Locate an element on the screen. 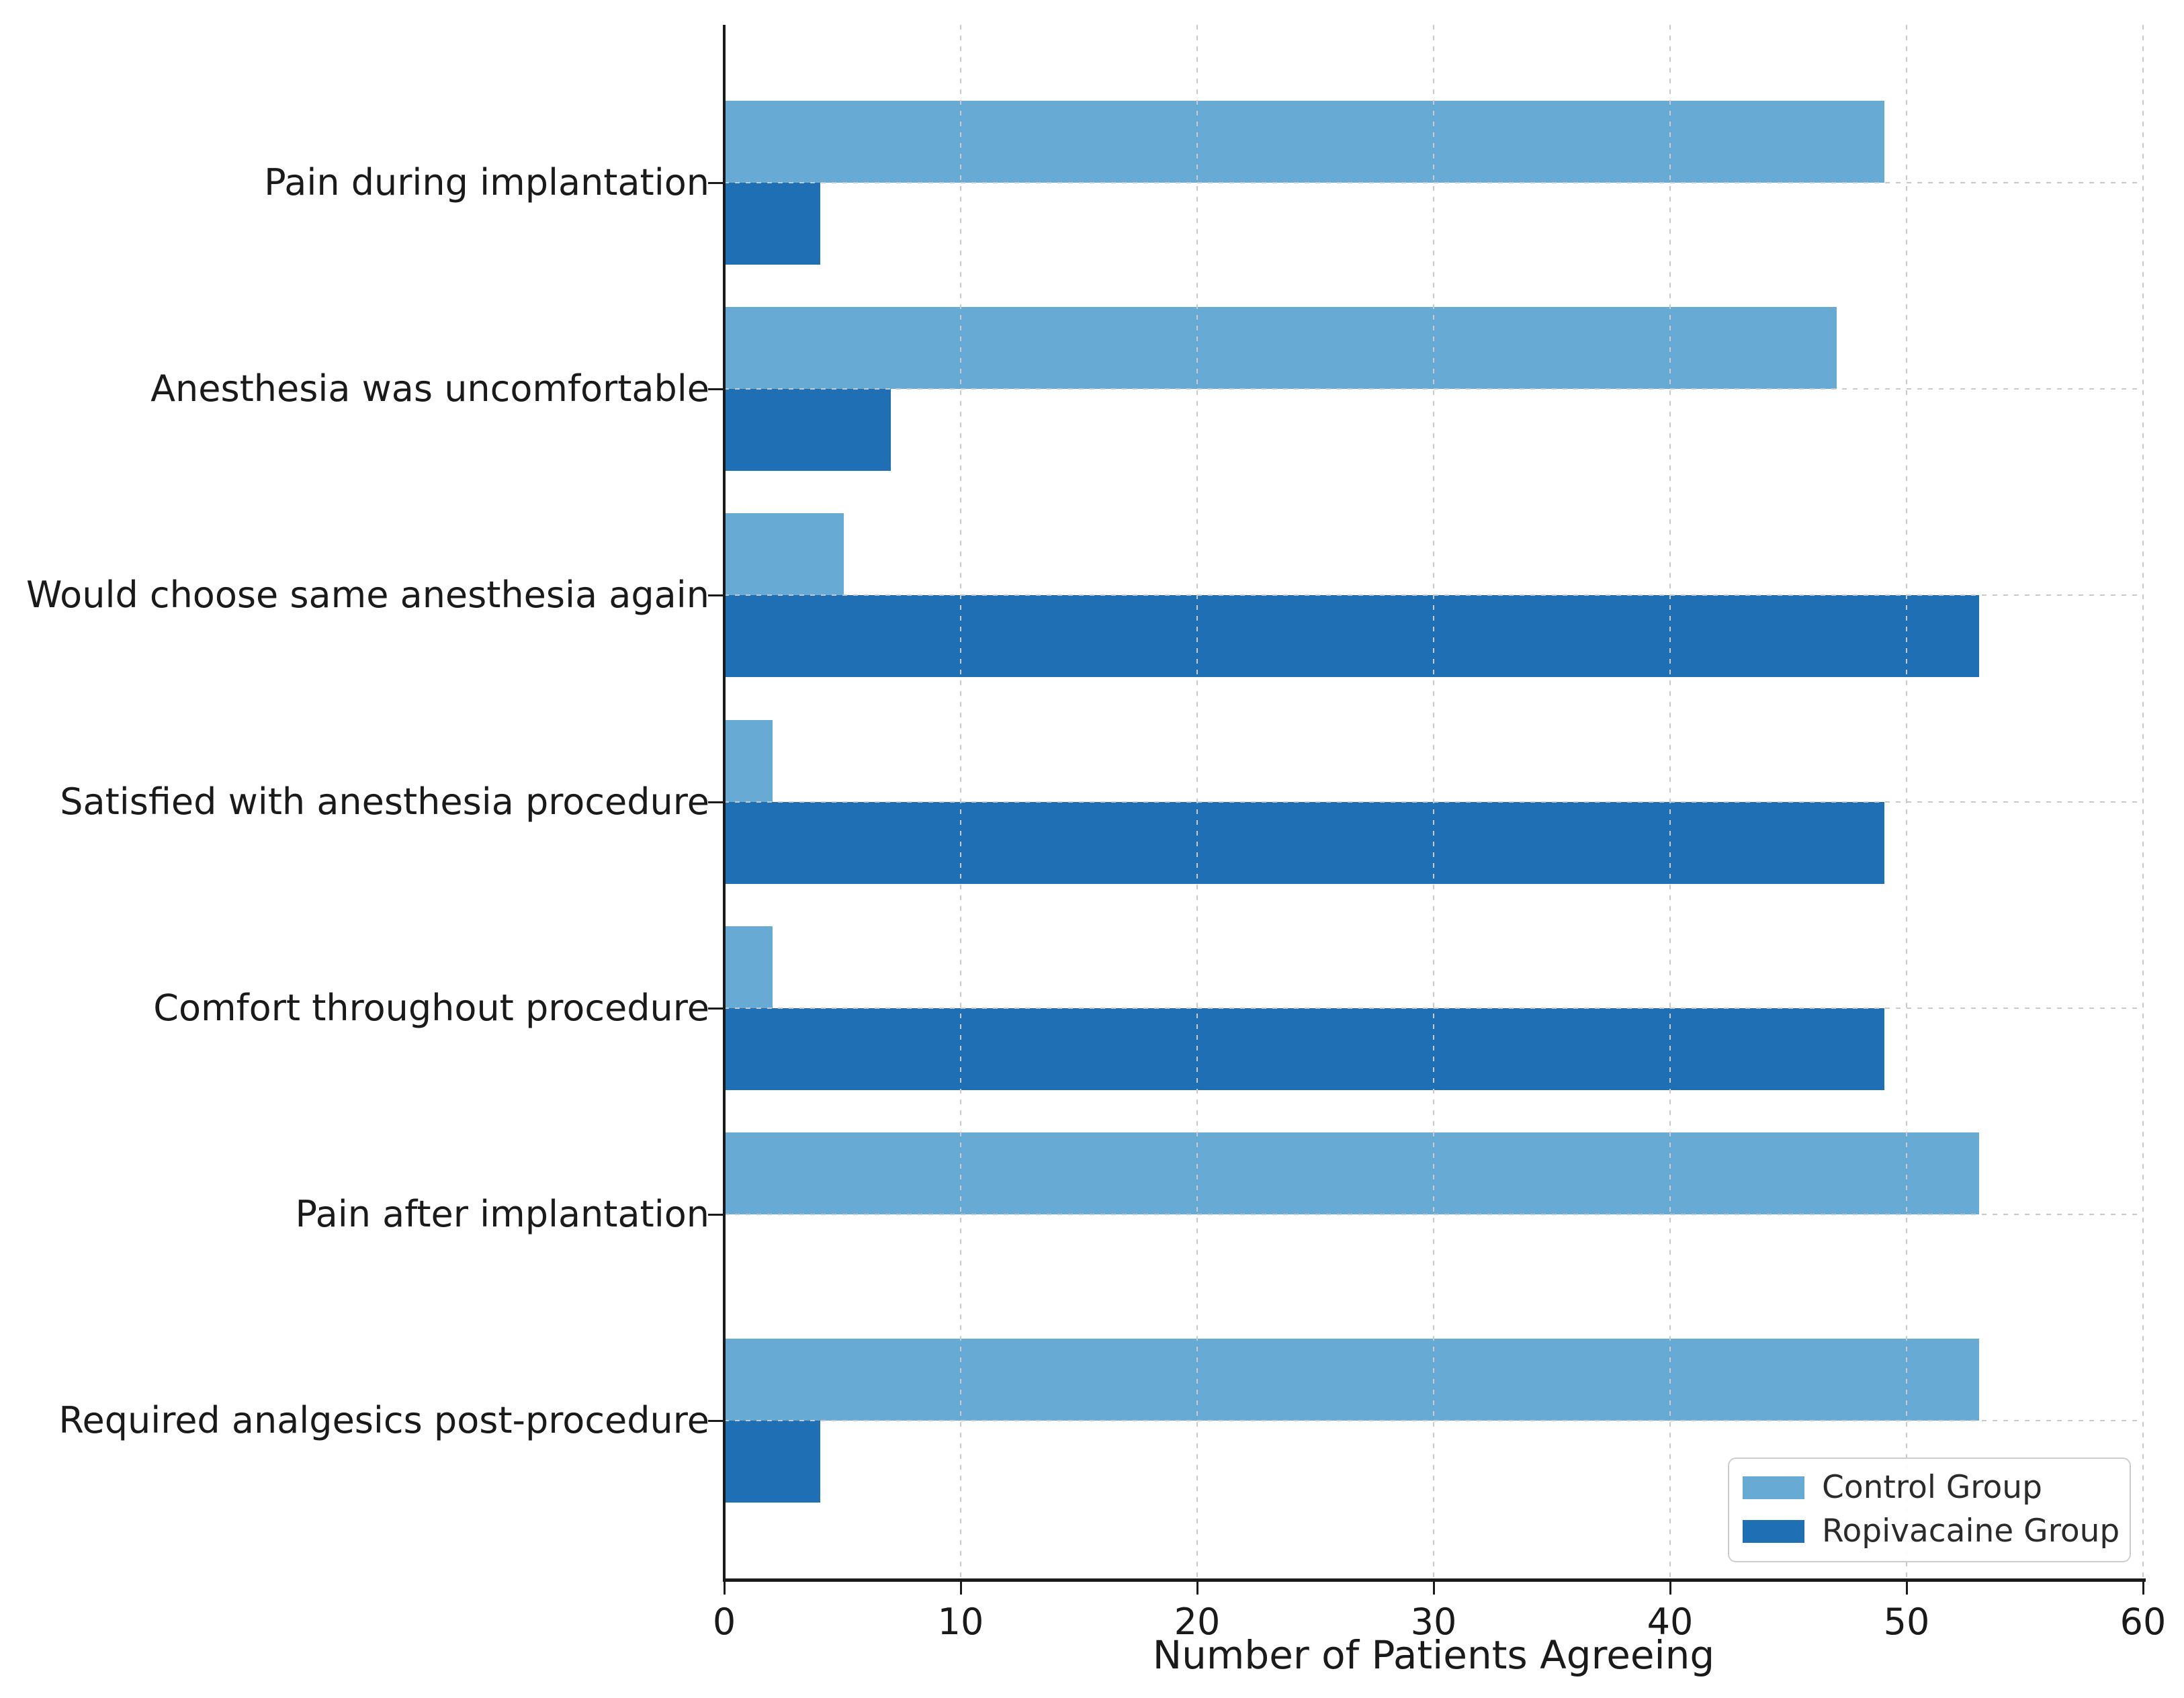 The image size is (2184, 1698). legend-item-ropivacaine-group: Ropivacaine Group is located at coordinates (1937, 1531).